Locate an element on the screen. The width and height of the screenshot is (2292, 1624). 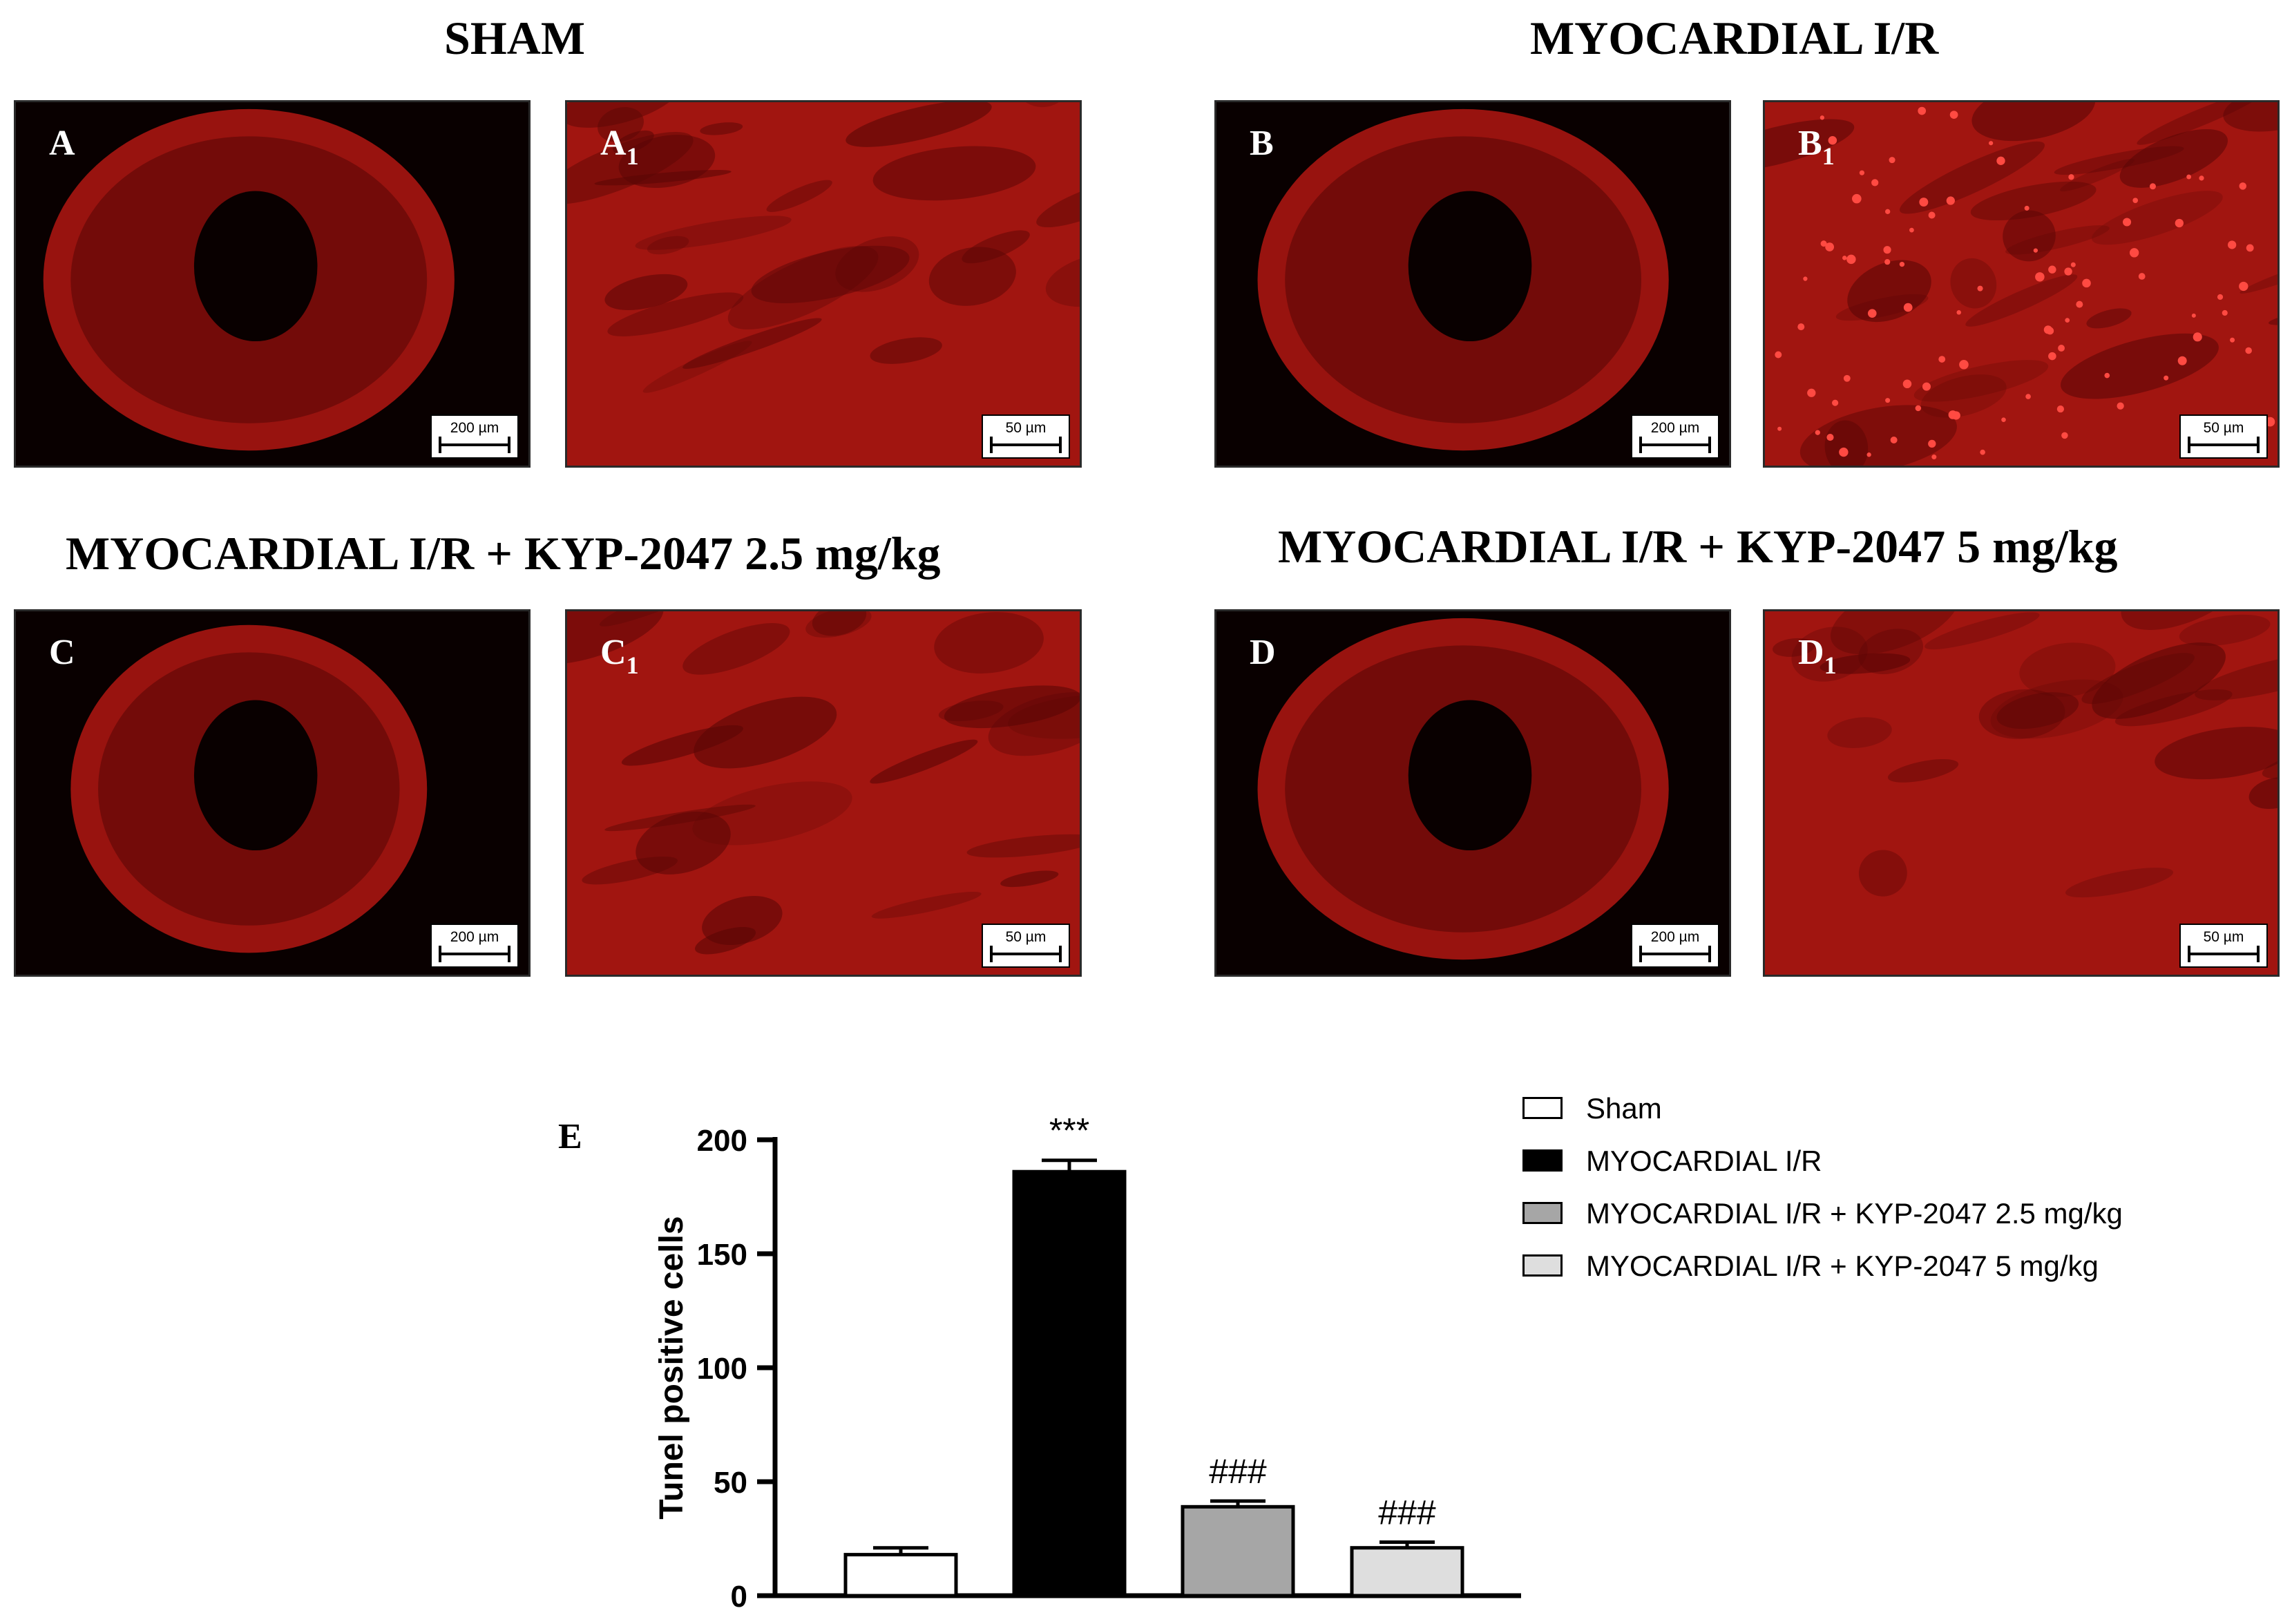
micrograph-panel-a: A 200 µm is located at coordinates (272, 284).